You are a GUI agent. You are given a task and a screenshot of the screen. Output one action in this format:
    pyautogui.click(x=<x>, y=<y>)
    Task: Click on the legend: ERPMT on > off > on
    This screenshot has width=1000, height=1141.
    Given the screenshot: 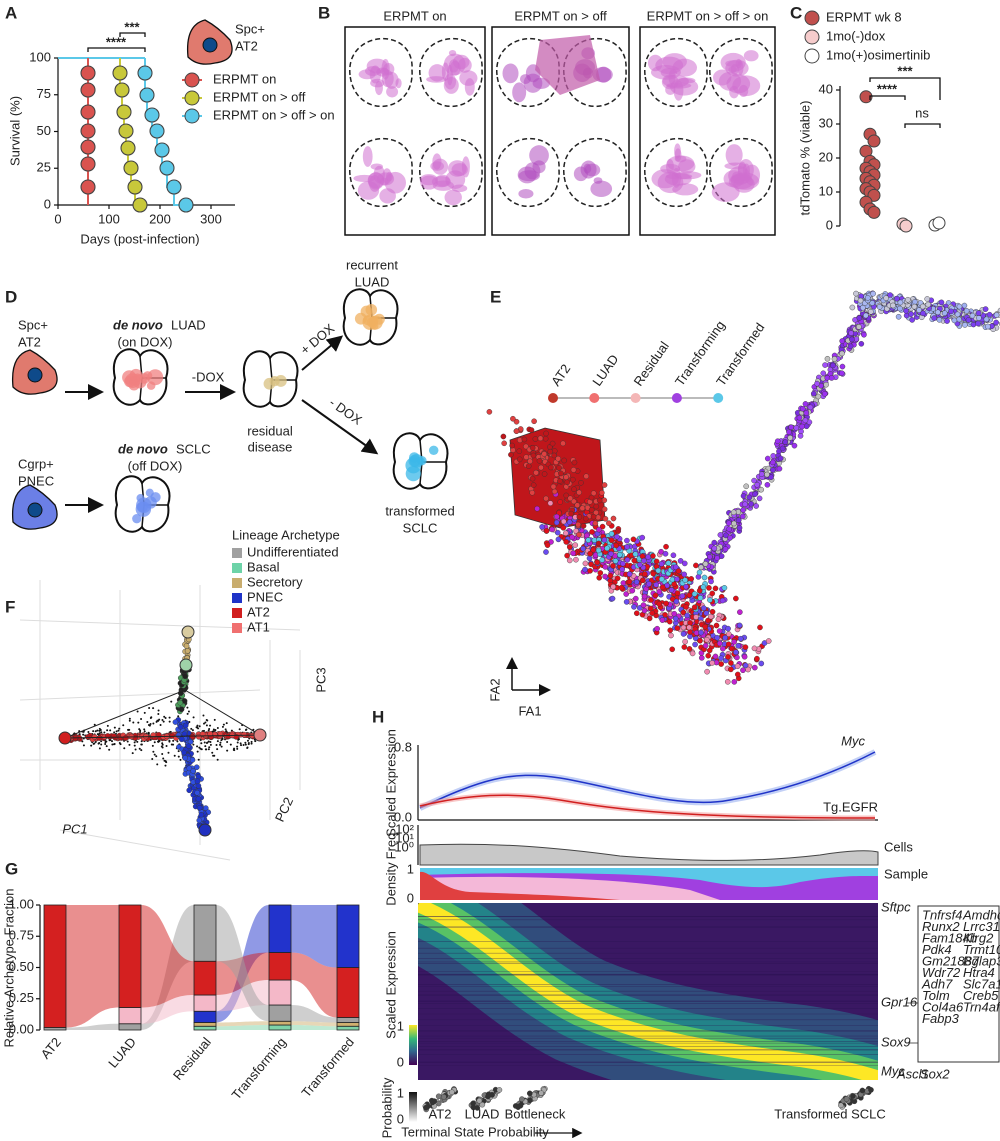 What is the action you would take?
    pyautogui.click(x=274, y=114)
    